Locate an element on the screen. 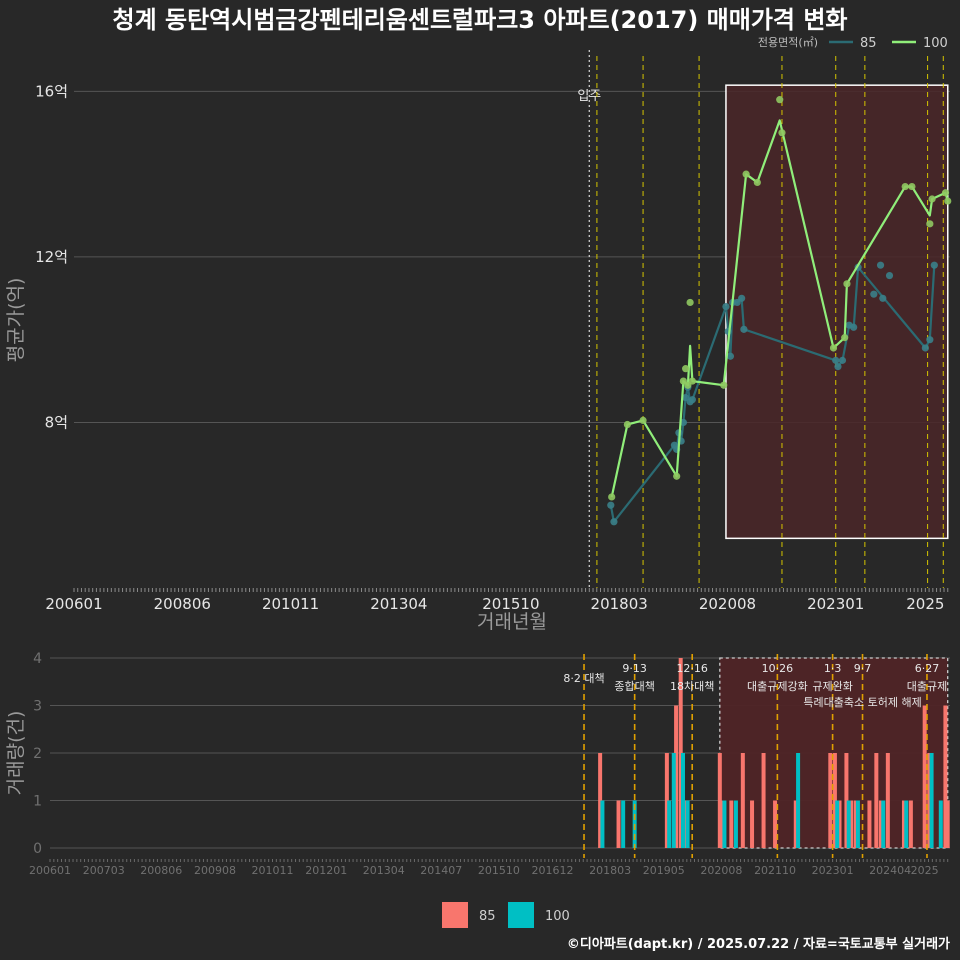 The height and width of the screenshot is (960, 960). y-tick-label-bottom: 4 is located at coordinates (37, 659).